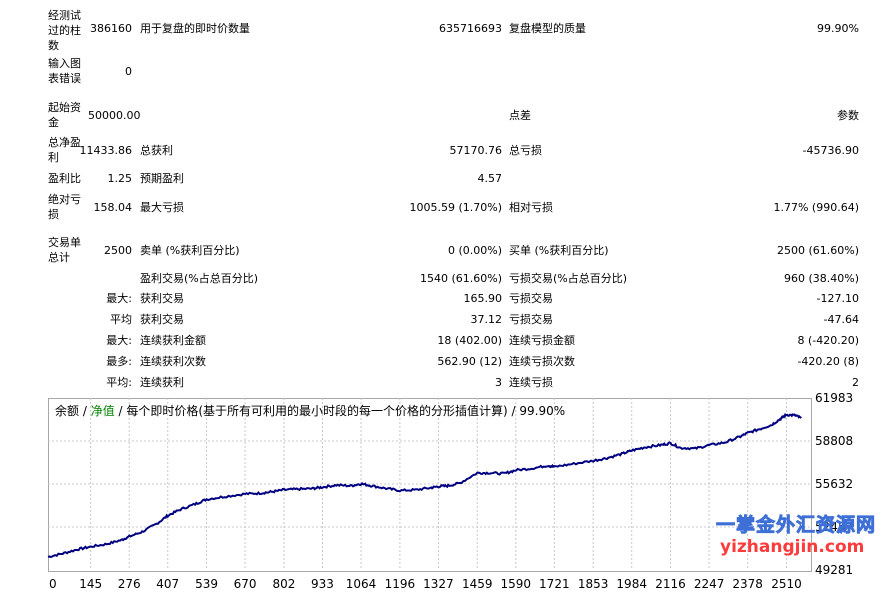 The image size is (892, 597). I want to click on rel-drawdown-value: 1.77% (990.64), so click(816, 207).